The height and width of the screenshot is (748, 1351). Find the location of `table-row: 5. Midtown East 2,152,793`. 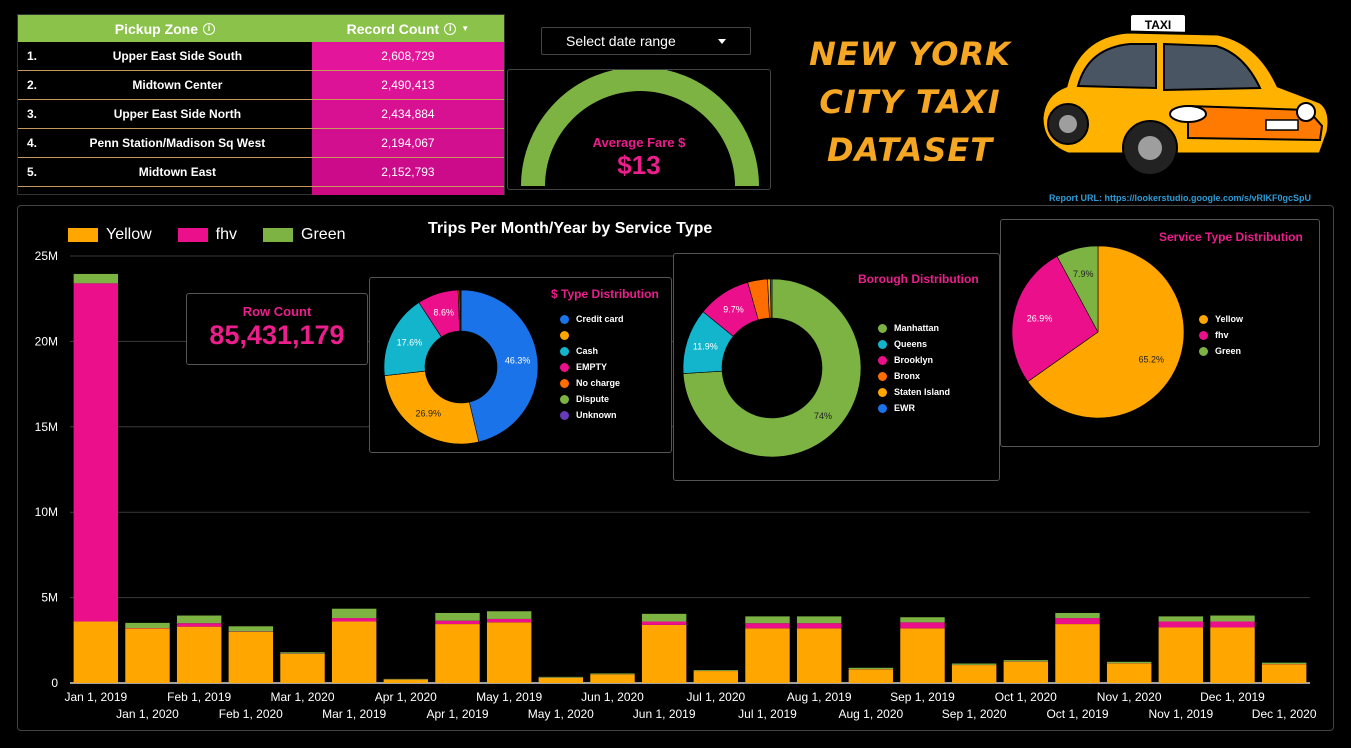

table-row: 5. Midtown East 2,152,793 is located at coordinates (261, 172).